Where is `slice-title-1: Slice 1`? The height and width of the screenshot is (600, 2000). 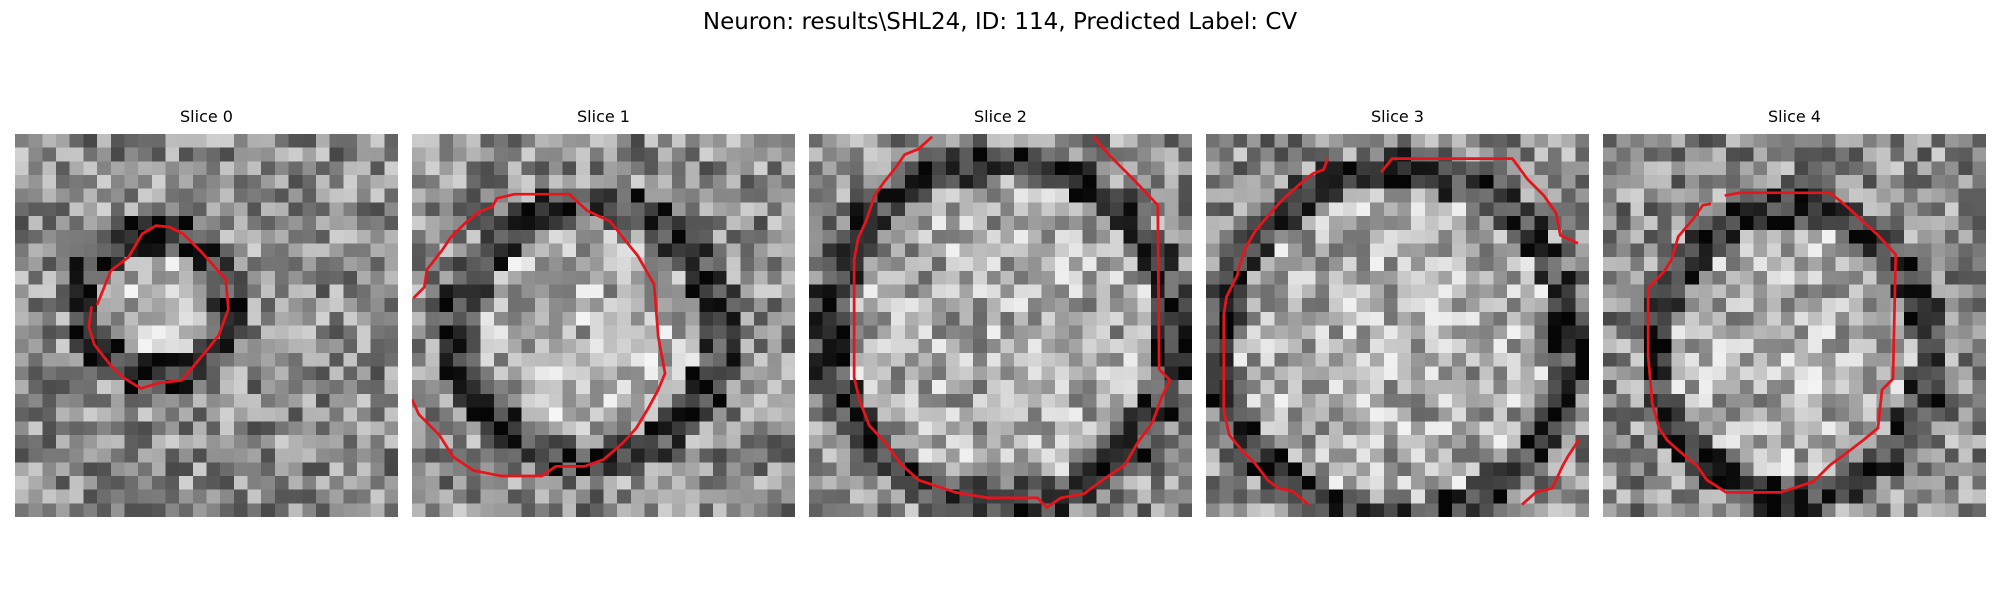
slice-title-1: Slice 1 is located at coordinates (603, 116).